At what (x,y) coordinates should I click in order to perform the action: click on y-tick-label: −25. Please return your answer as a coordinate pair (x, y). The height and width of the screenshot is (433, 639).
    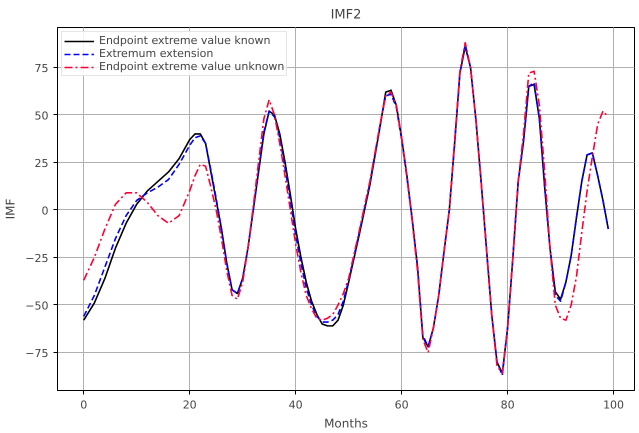
    Looking at the image, I should click on (37, 258).